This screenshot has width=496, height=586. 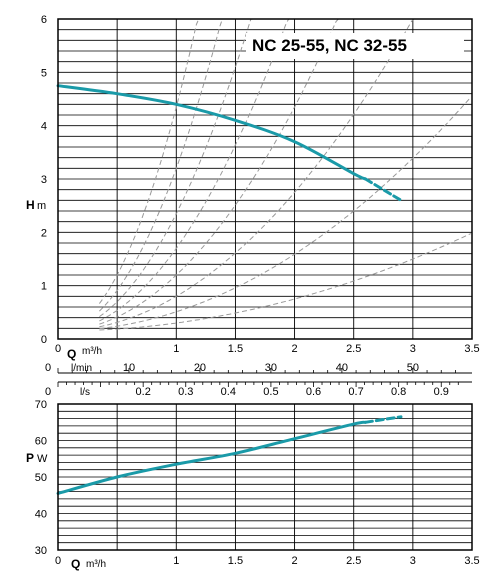 I want to click on ls-tick: 0.3, so click(x=185, y=392).